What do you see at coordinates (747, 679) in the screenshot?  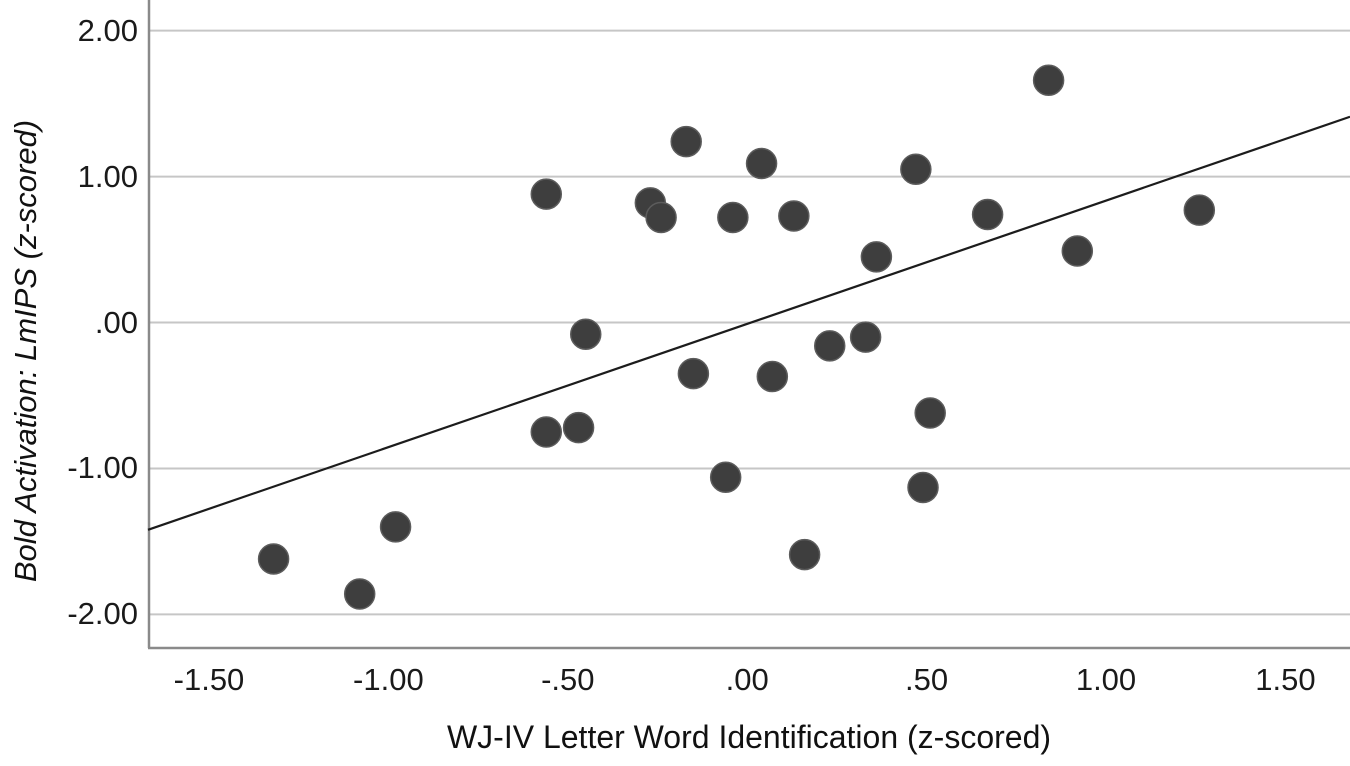 I see `x-tick-label: .00` at bounding box center [747, 679].